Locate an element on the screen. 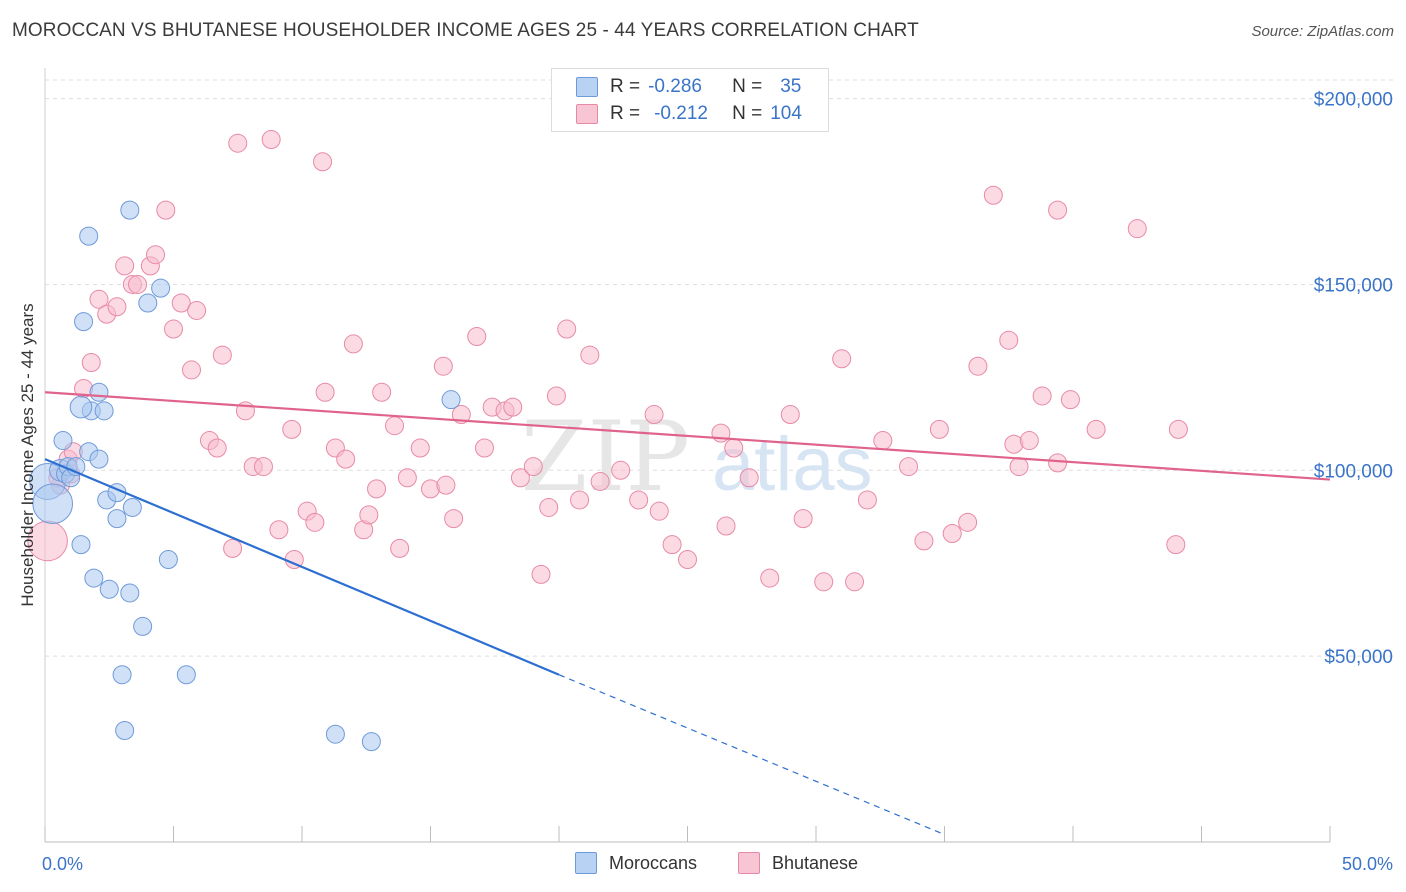  moroccans-legend-swatch is located at coordinates (586, 863).